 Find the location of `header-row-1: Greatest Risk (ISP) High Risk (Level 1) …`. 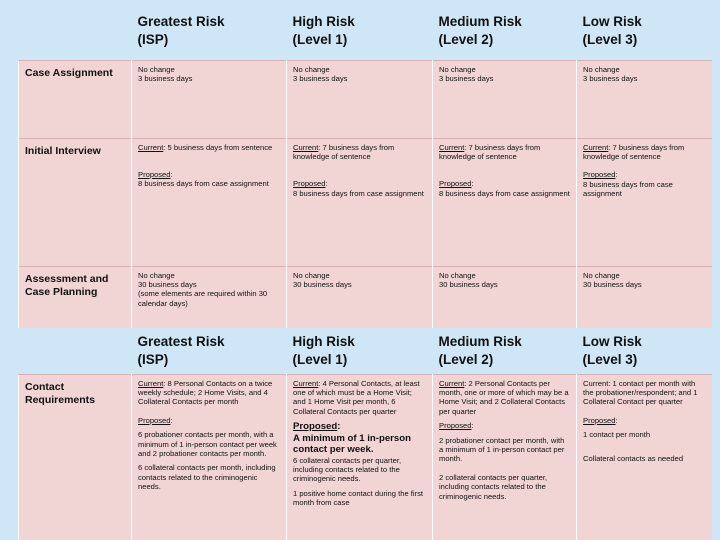

header-row-1: Greatest Risk (ISP) High Risk (Level 1) … is located at coordinates (365, 34).